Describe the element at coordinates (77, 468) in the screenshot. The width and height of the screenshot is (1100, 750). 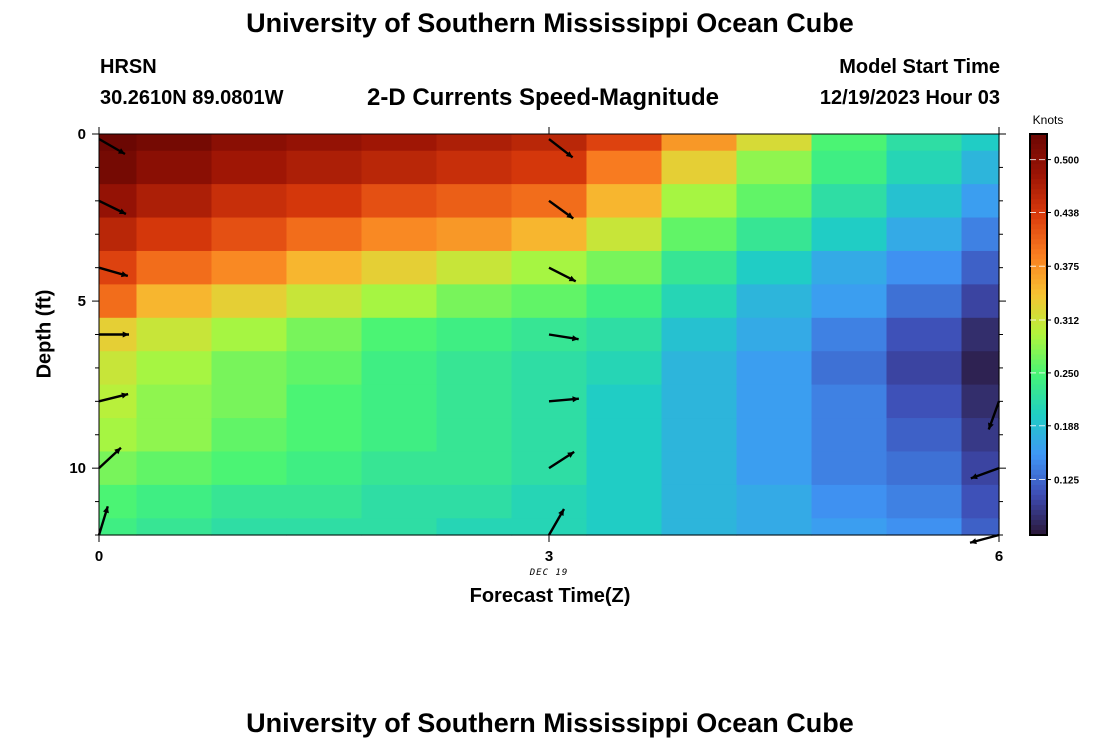
I see `y-tick-label: 10` at that location.